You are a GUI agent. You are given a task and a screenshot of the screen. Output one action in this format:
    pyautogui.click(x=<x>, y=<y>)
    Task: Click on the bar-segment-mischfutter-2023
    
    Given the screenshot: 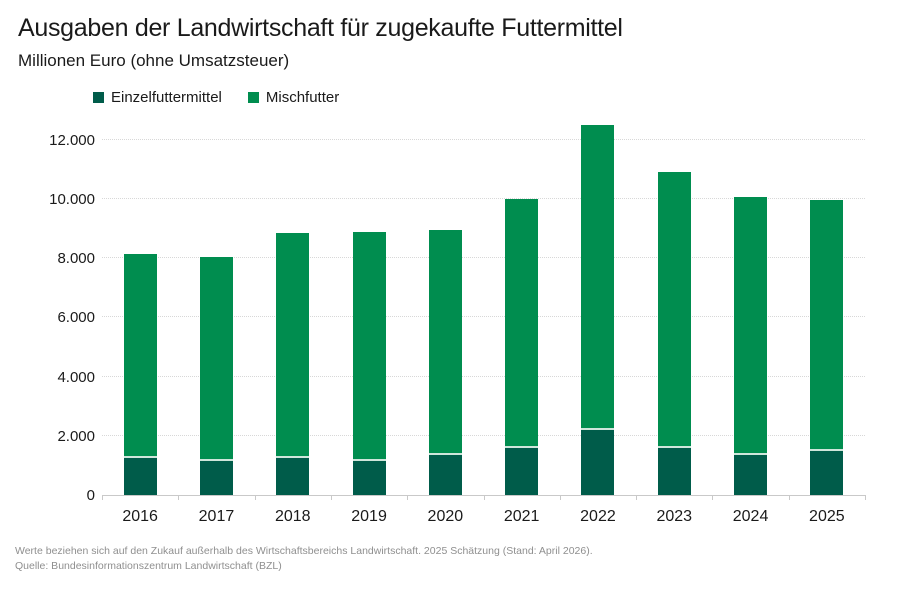 What is the action you would take?
    pyautogui.click(x=674, y=310)
    